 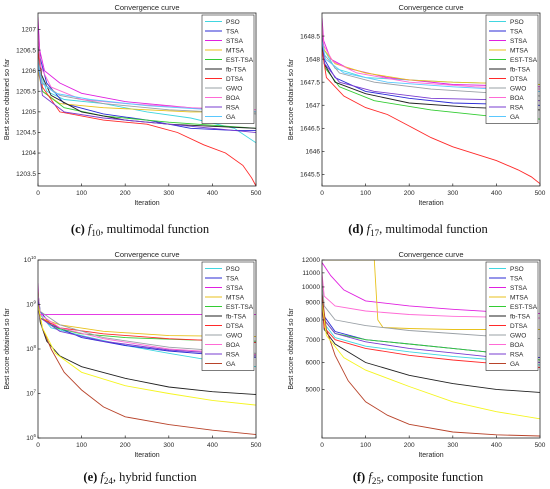 I want to click on y-tick-label: 11000, so click(x=311, y=273).